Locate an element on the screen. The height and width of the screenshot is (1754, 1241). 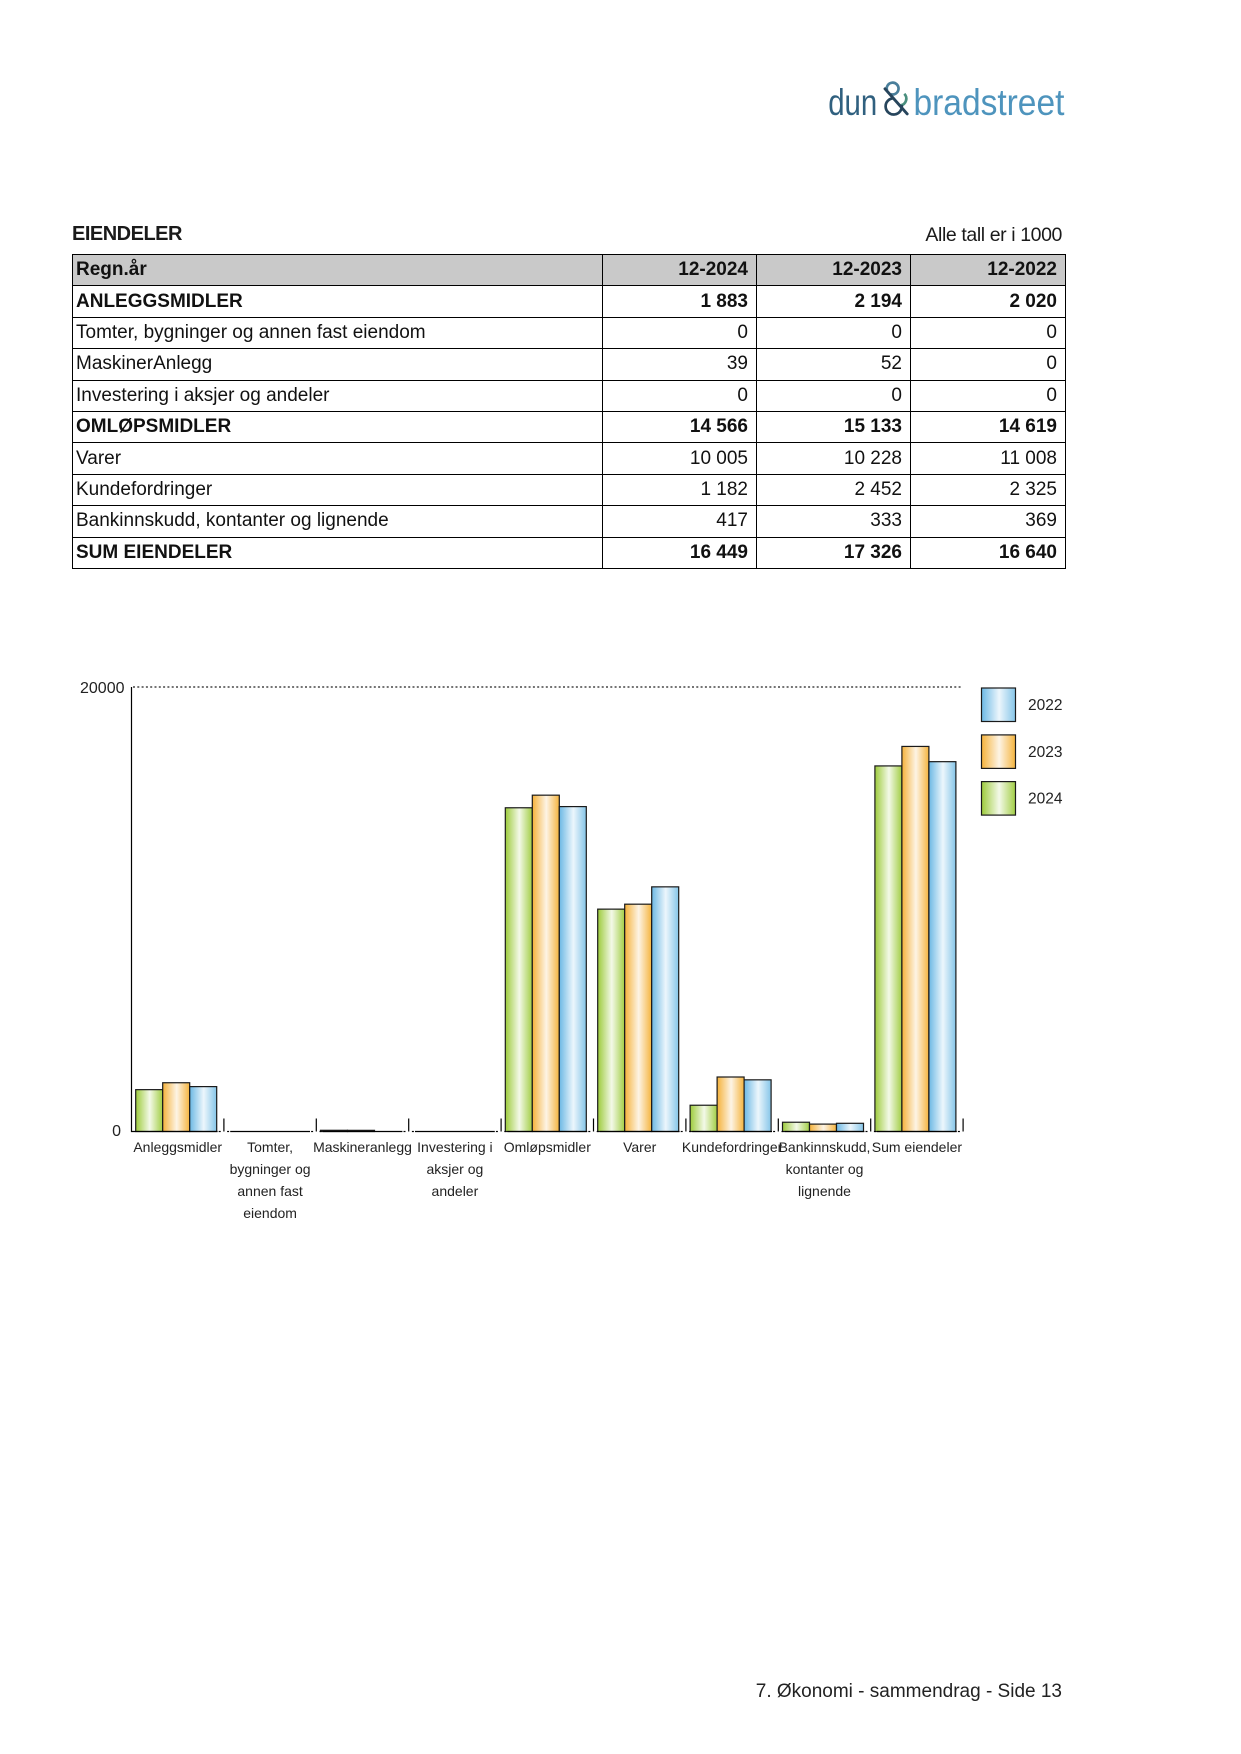
svg-text: 20000 is located at coordinates (102, 688).